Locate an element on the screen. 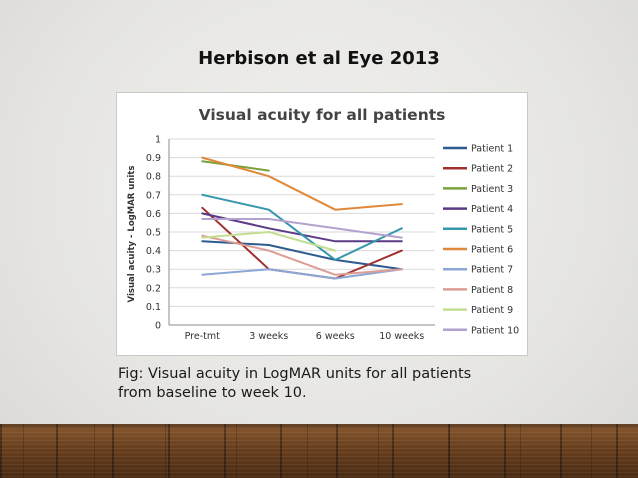 The image size is (638, 478). y-tick-label: 0.3 is located at coordinates (153, 270).